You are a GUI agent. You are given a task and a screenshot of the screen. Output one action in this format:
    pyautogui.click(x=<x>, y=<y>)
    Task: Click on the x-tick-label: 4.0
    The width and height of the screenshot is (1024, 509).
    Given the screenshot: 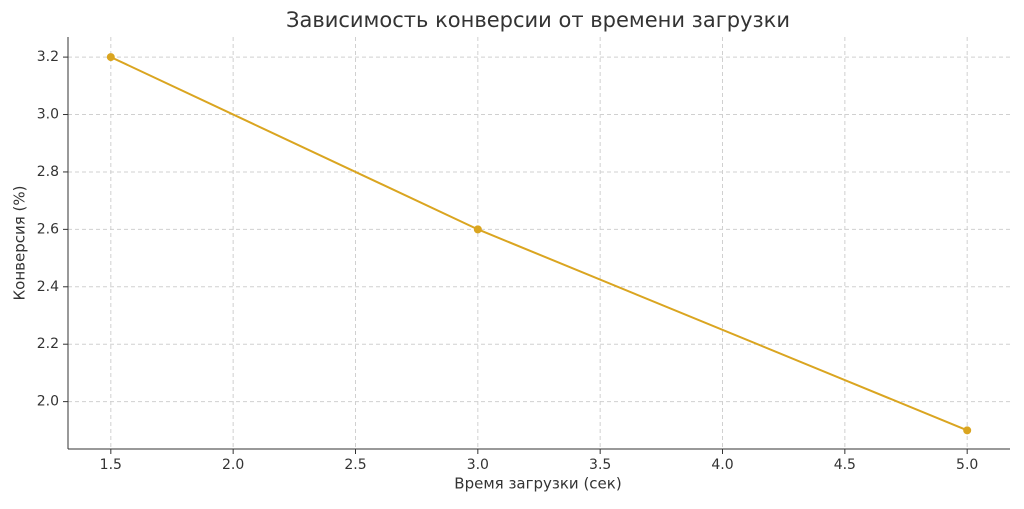 What is the action you would take?
    pyautogui.click(x=722, y=465)
    